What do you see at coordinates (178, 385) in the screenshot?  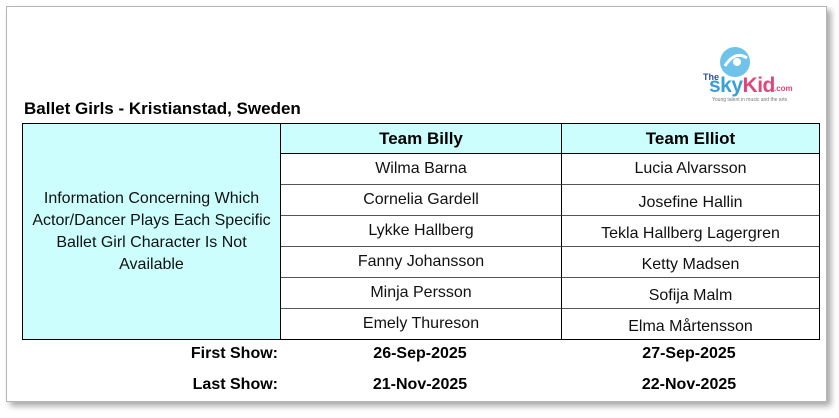 I see `last-show-label: Last Show:` at bounding box center [178, 385].